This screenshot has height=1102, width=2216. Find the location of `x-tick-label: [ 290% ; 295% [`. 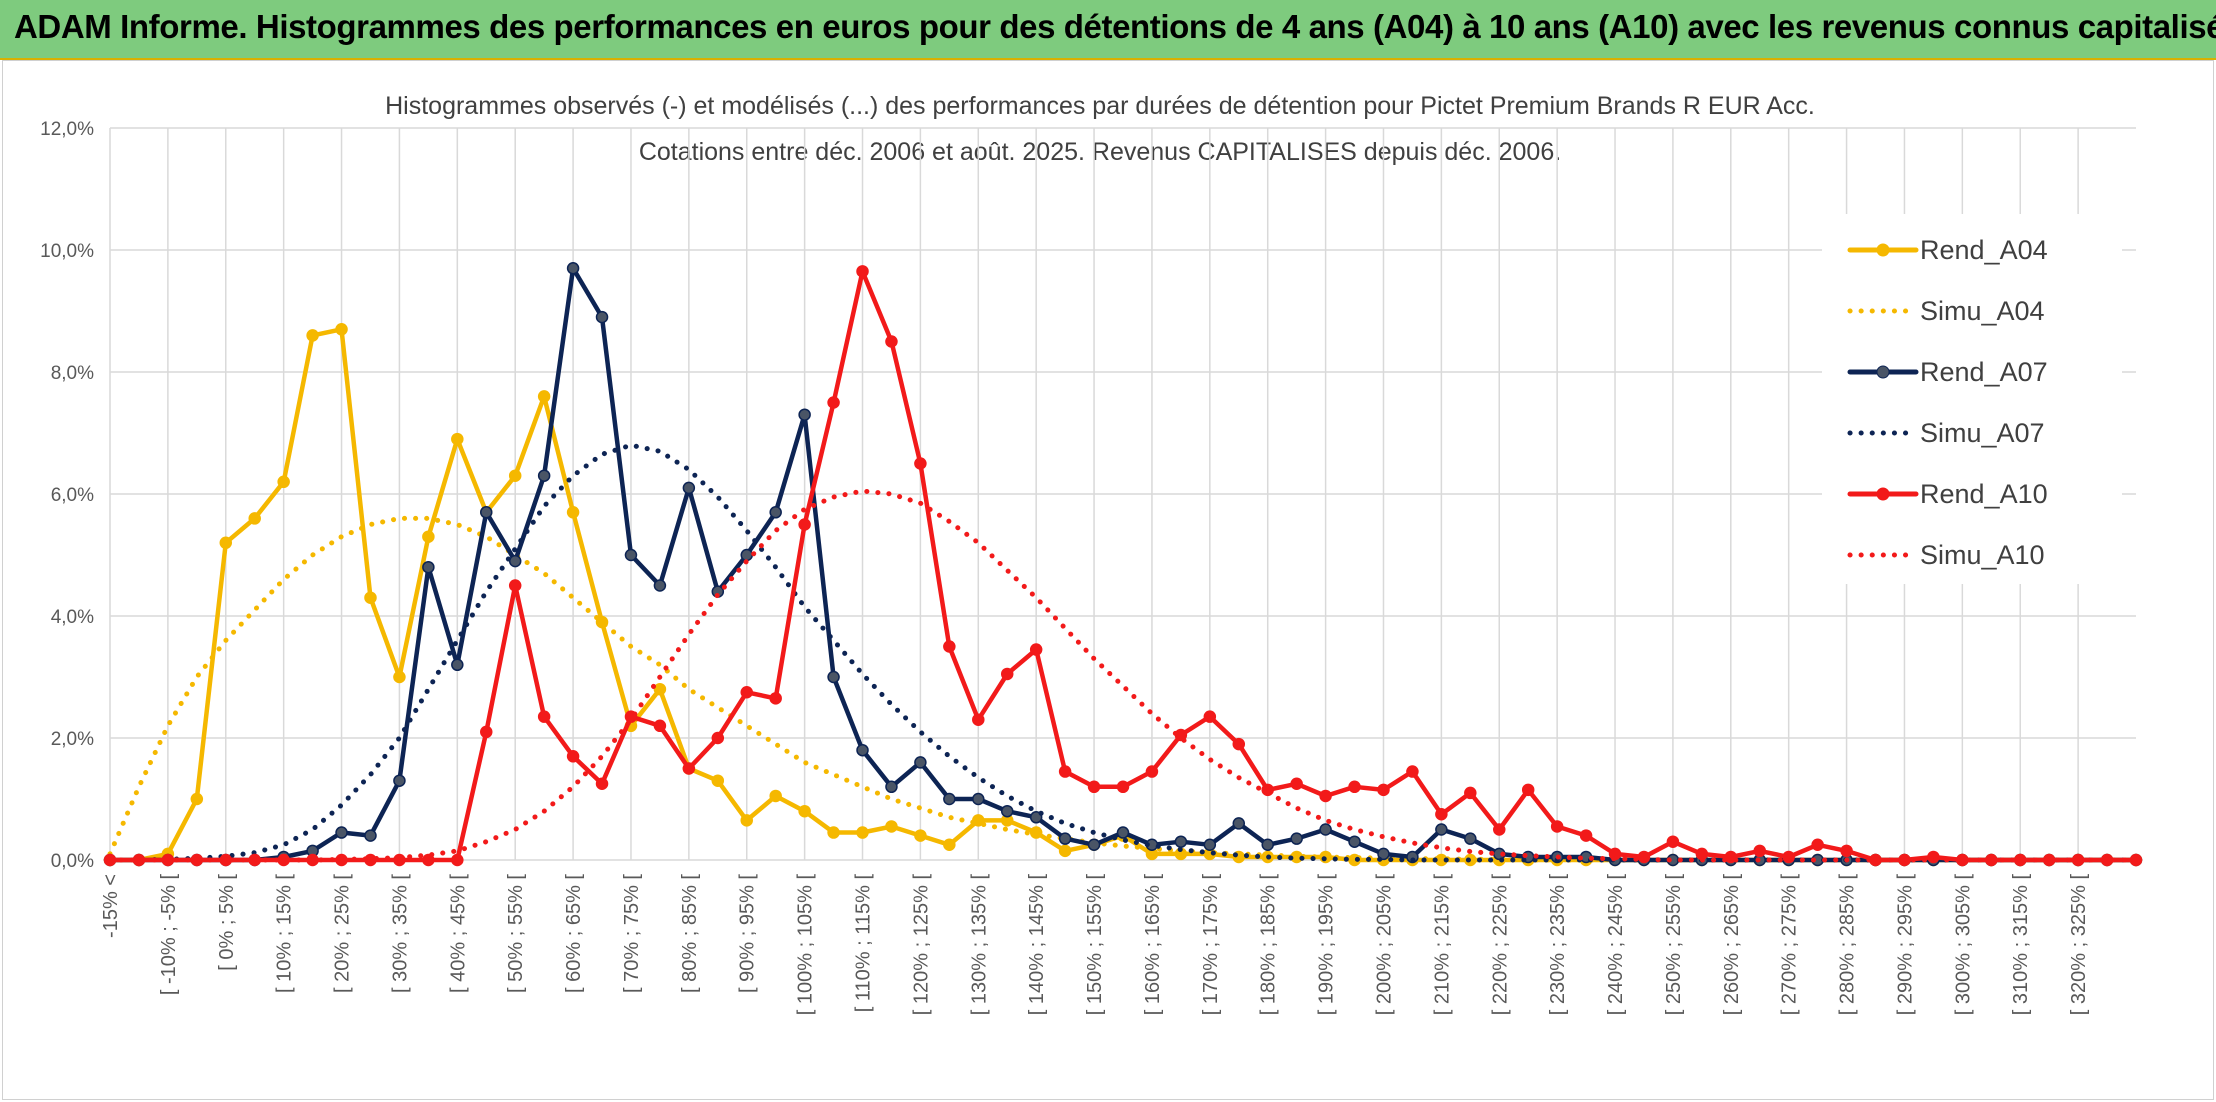

x-tick-label: [ 290% ; 295% [ is located at coordinates (1905, 945).